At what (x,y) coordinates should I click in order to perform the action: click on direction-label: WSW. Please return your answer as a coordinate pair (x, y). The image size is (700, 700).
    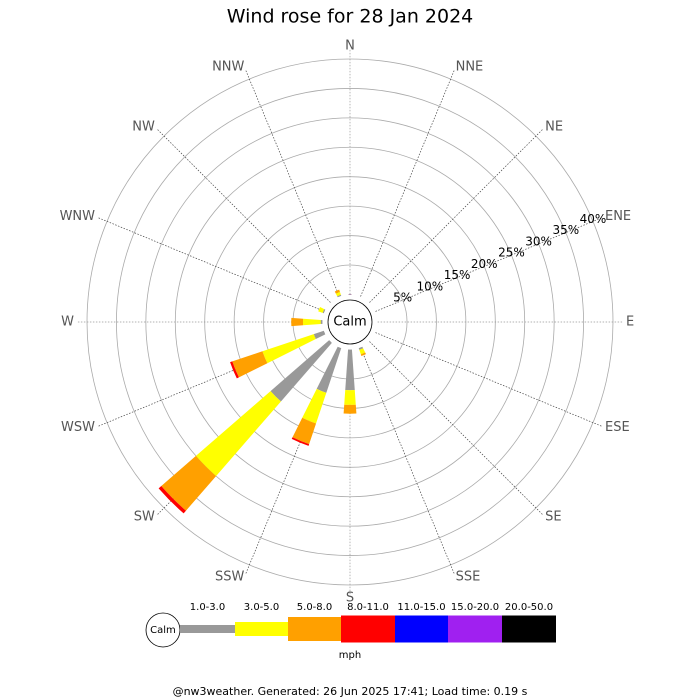
    Looking at the image, I should click on (78, 427).